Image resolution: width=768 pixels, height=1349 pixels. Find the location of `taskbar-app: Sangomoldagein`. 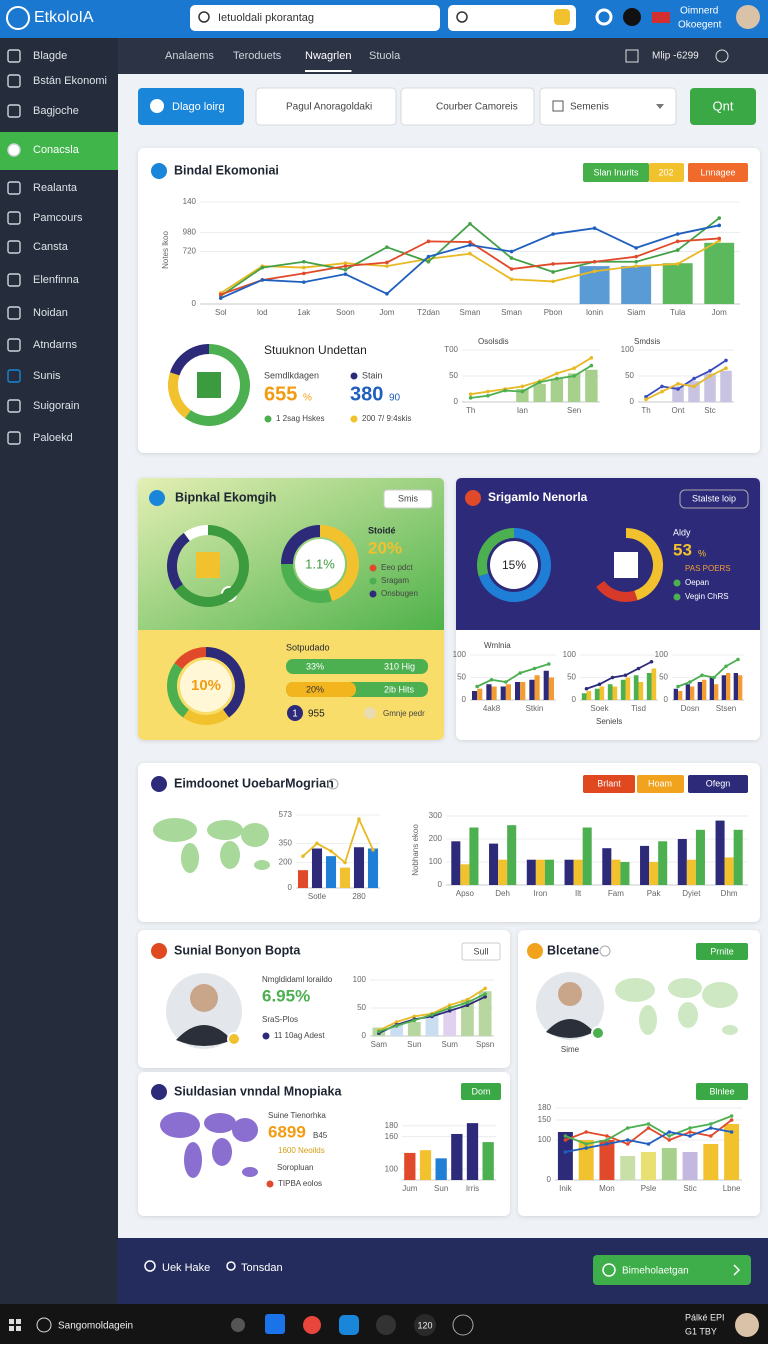

taskbar-app: Sangomoldagein is located at coordinates (95, 1326).